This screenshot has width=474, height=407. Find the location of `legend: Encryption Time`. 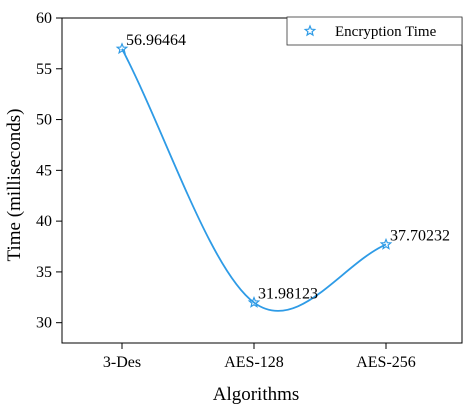

legend: Encryption Time is located at coordinates (374, 31).